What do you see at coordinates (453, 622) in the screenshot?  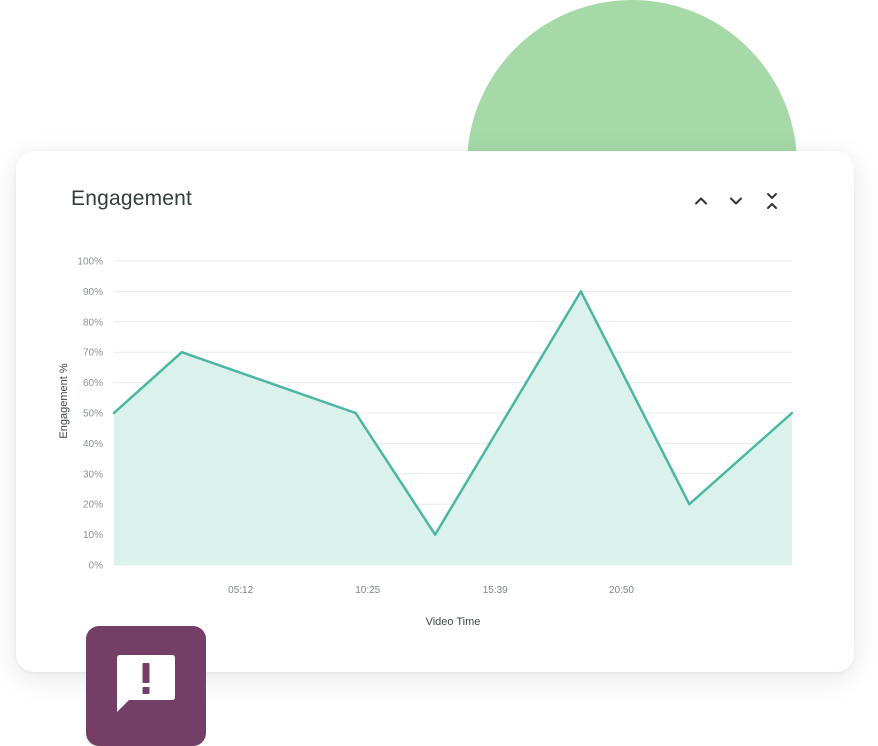 I see `x-axis-label: Video Time` at bounding box center [453, 622].